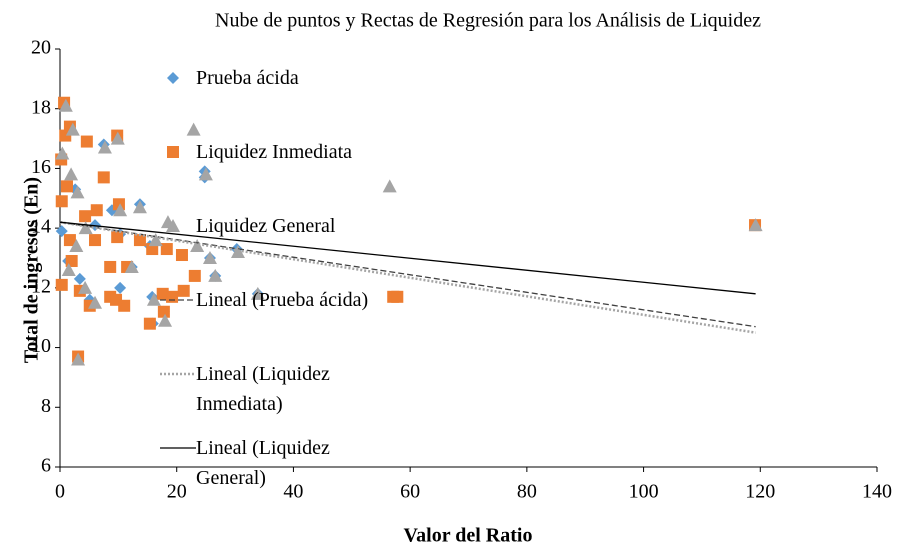  I want to click on legend-entry: Liquidez General, so click(265, 248).